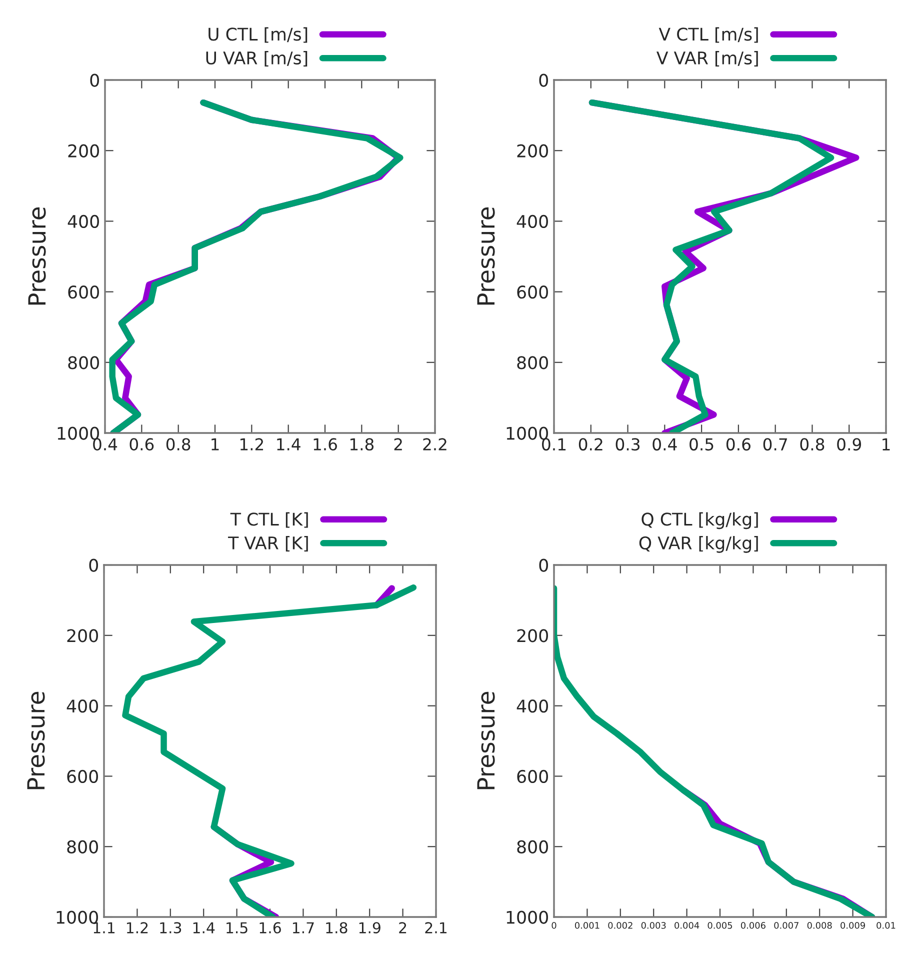 The height and width of the screenshot is (956, 917). What do you see at coordinates (590, 444) in the screenshot?
I see `x-tick-label: 0.2` at bounding box center [590, 444].